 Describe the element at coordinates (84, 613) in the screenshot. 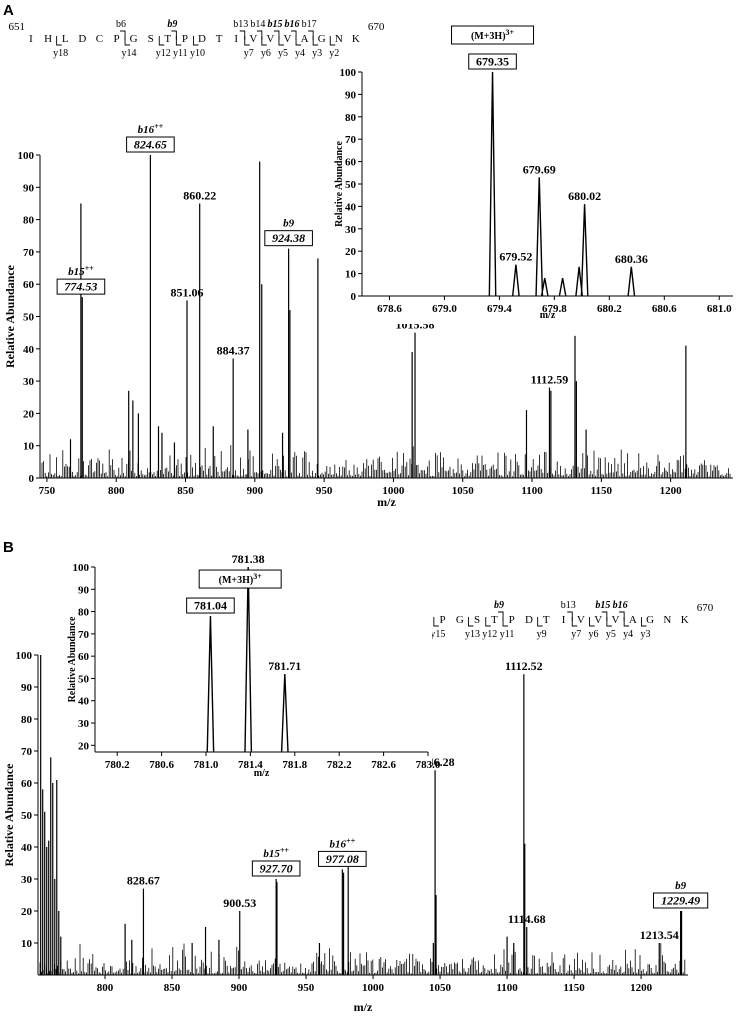

I see `y-tick-label: 80` at that location.